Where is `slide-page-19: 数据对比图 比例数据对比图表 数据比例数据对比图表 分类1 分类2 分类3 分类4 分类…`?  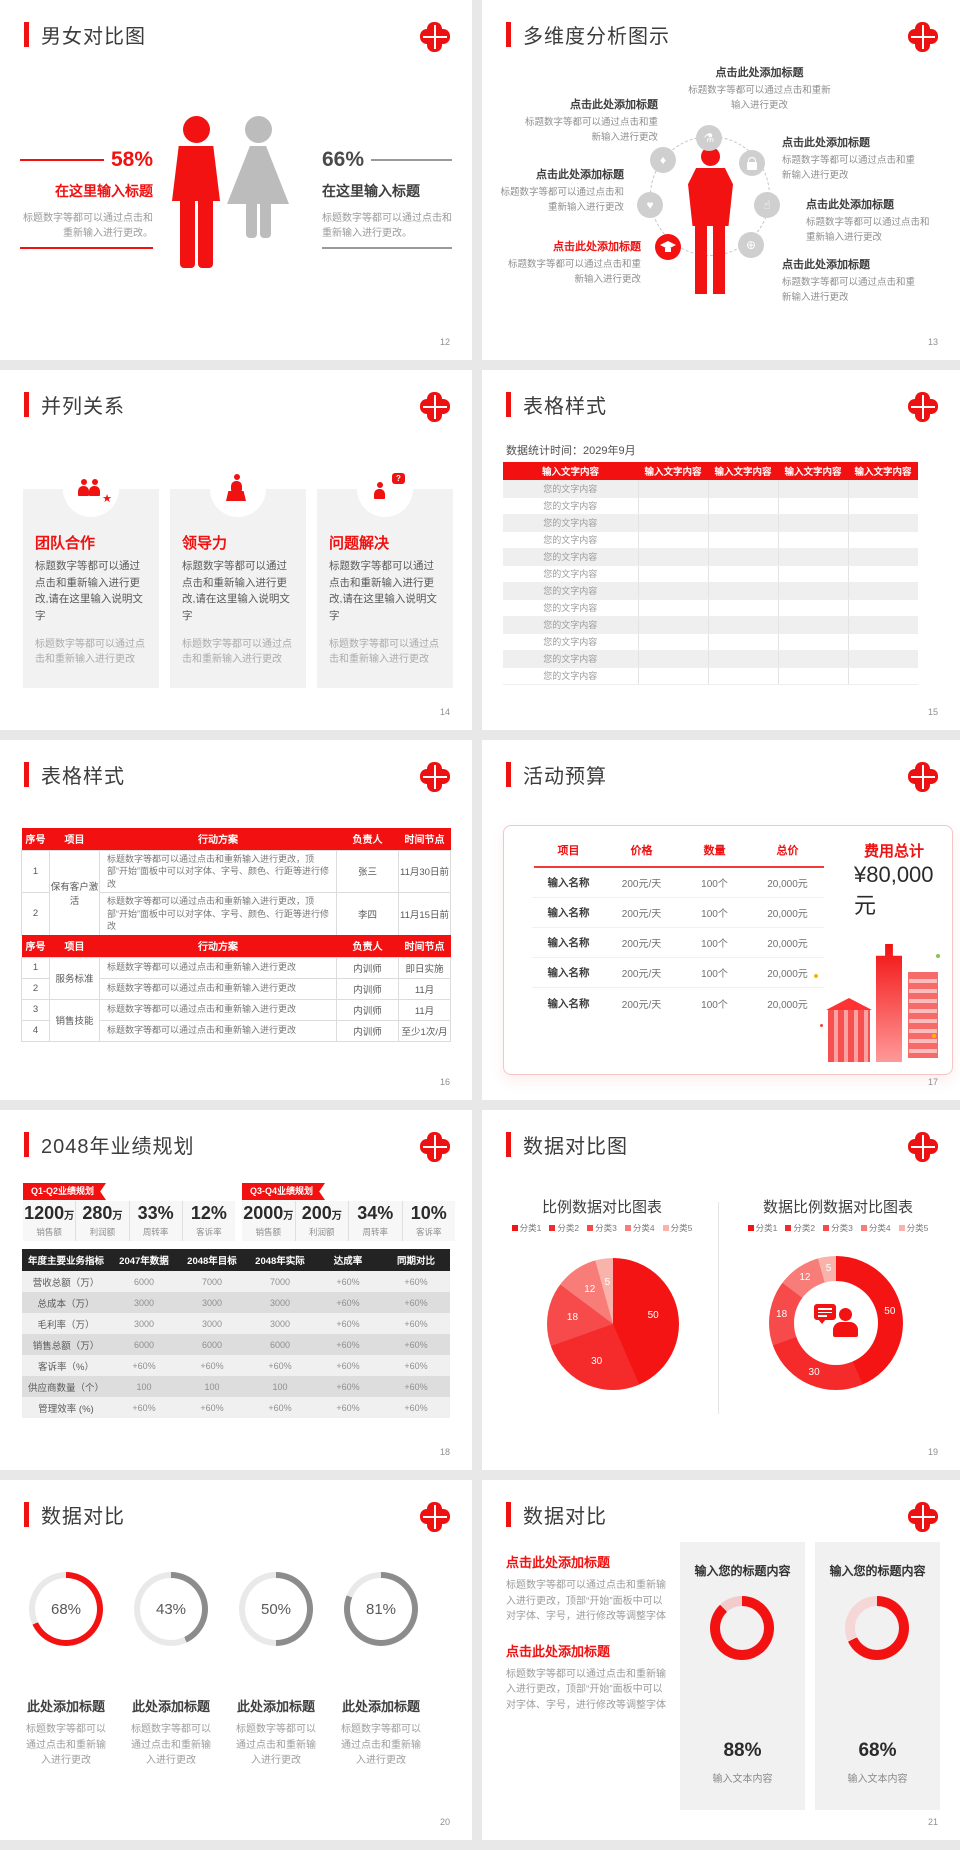 slide-page-19: 数据对比图 比例数据对比图表 数据比例数据对比图表 分类1 分类2 分类3 分类4 分类… is located at coordinates (721, 1290).